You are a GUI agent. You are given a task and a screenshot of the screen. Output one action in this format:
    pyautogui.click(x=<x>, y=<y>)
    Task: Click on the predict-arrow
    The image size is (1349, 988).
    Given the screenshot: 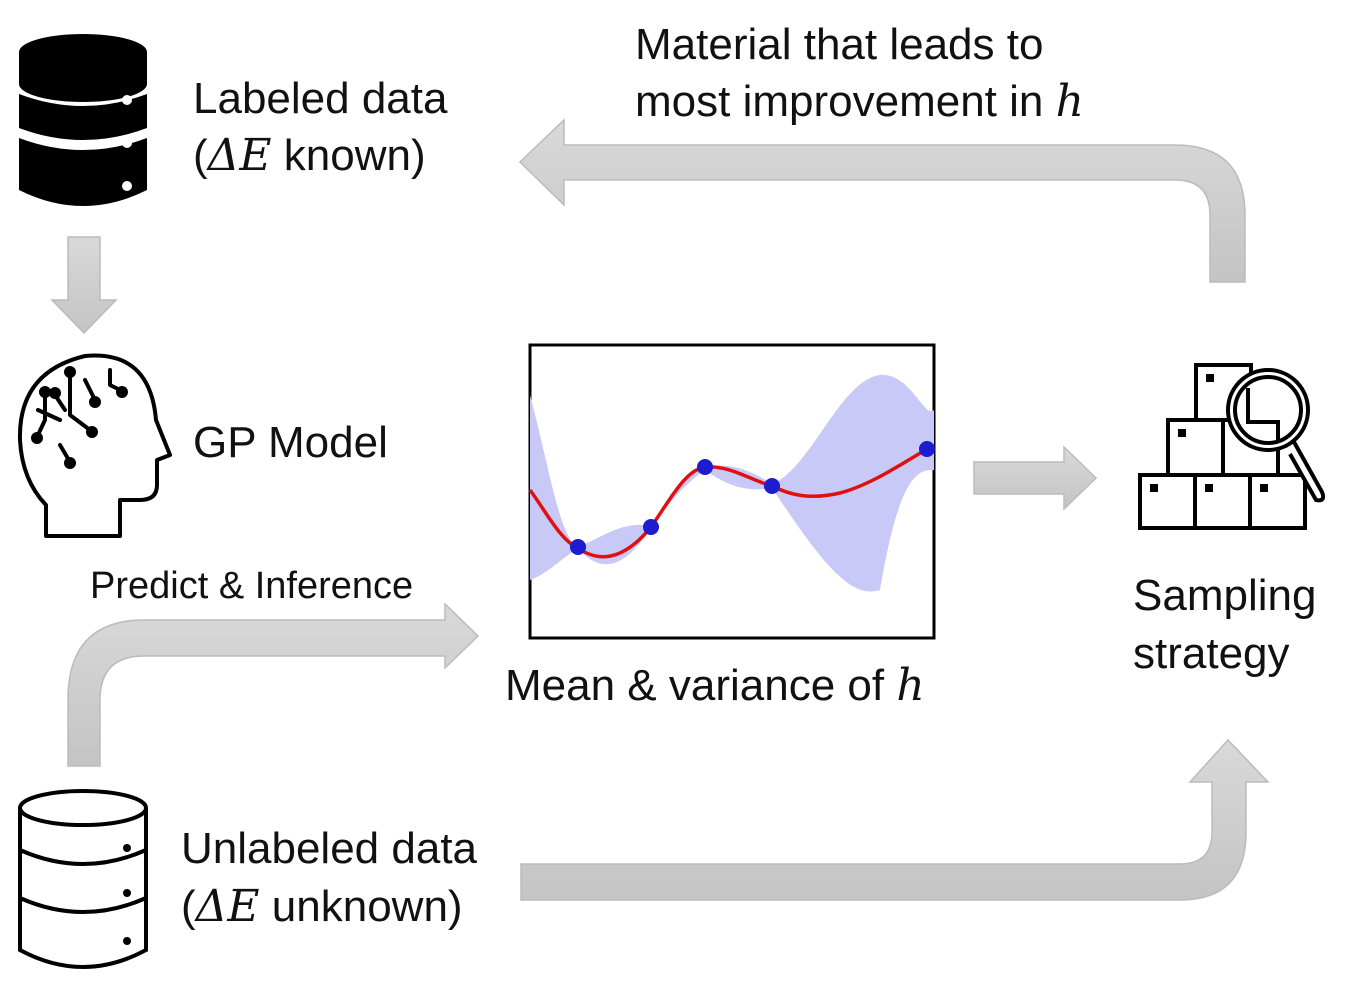 What is the action you would take?
    pyautogui.click(x=273, y=684)
    